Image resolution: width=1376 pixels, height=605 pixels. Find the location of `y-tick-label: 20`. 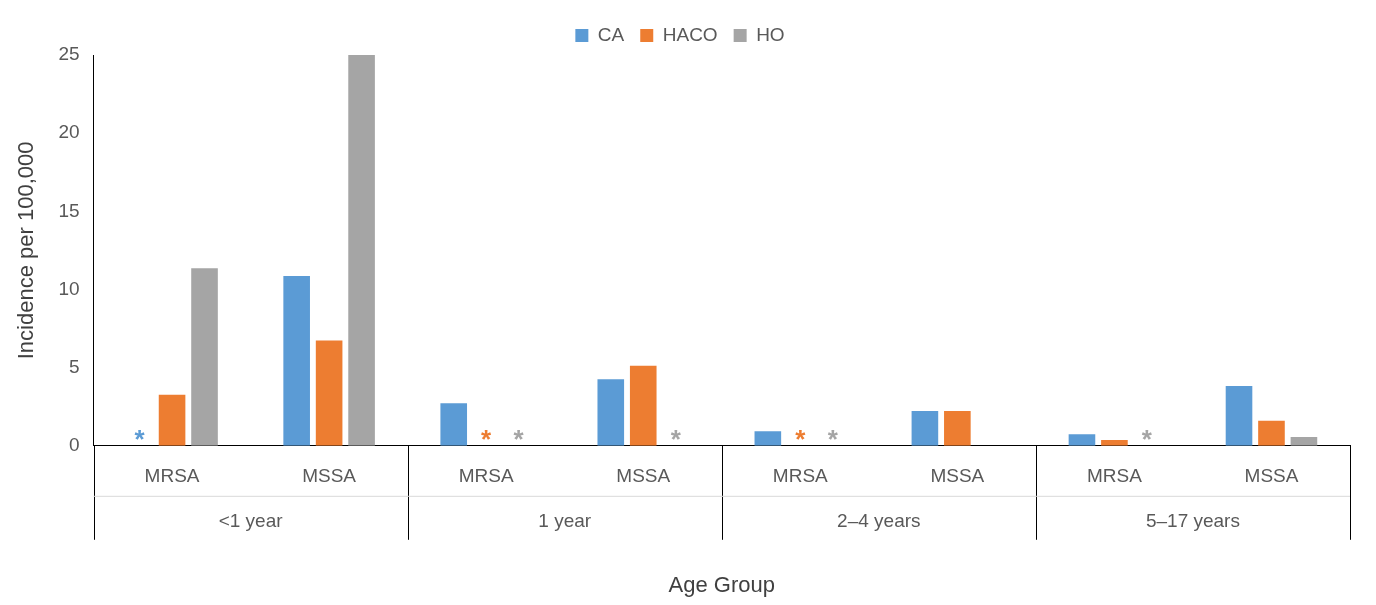

y-tick-label: 20 is located at coordinates (69, 132).